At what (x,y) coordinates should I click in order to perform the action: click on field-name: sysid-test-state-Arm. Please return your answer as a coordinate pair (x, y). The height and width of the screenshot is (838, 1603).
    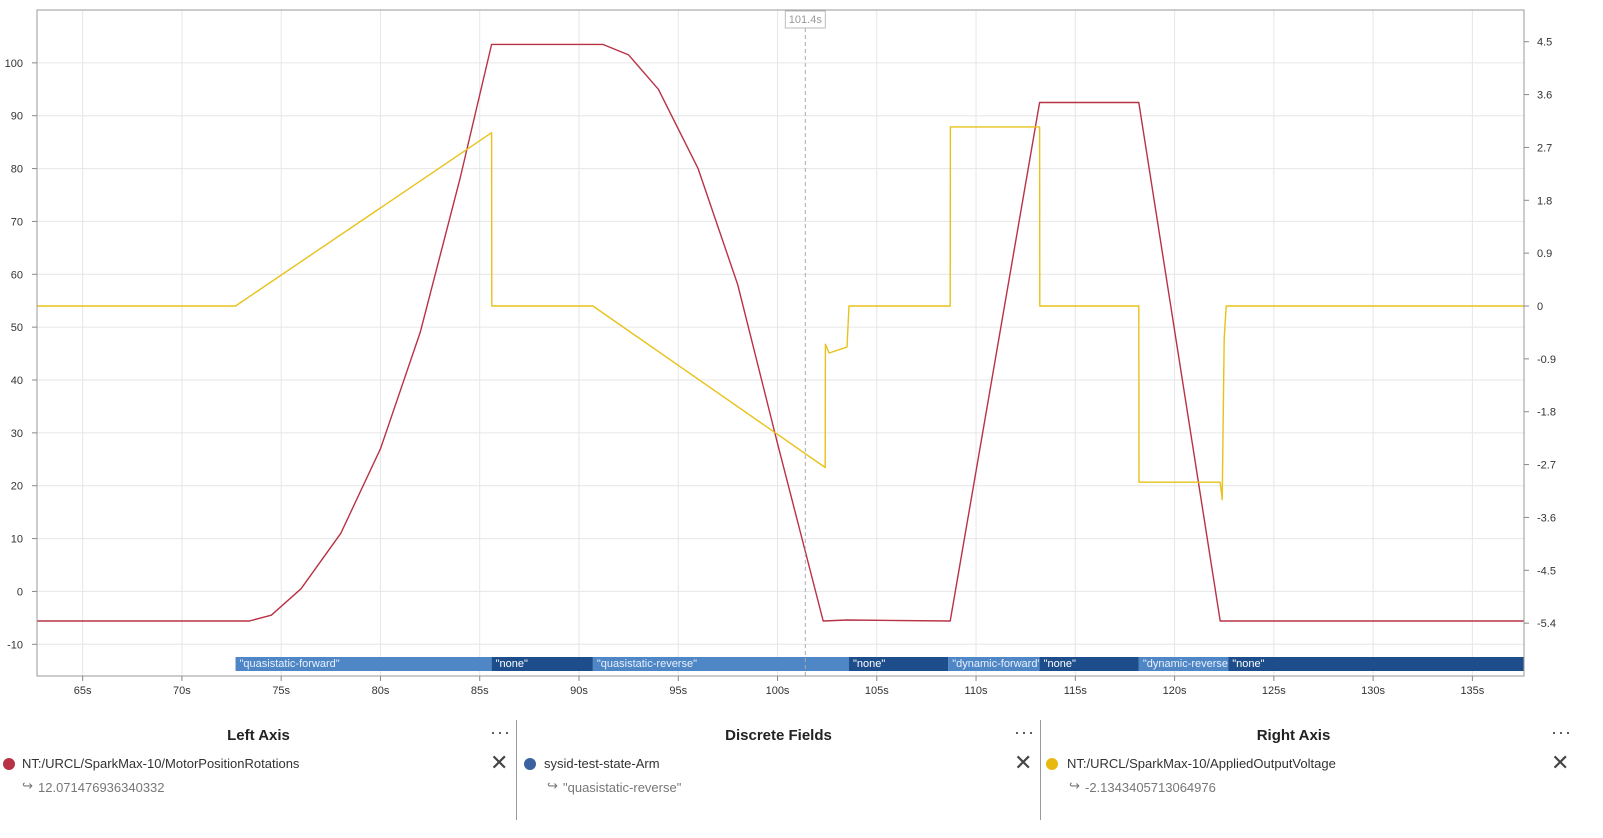
    Looking at the image, I should click on (602, 763).